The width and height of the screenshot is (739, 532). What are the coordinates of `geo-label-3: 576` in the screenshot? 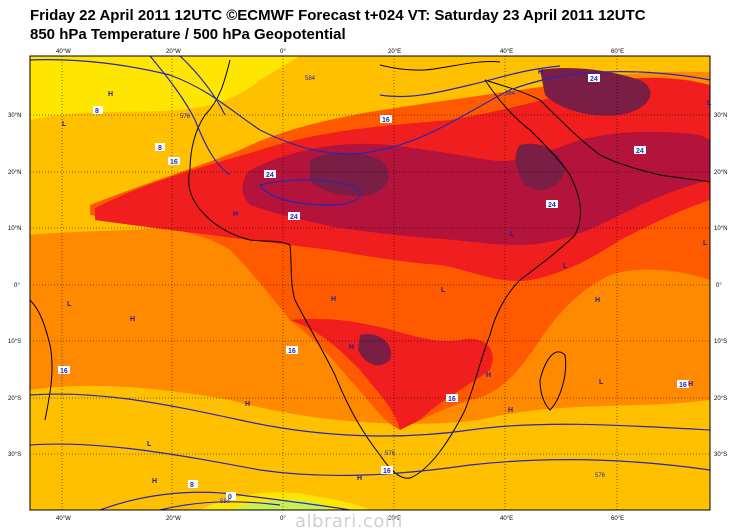 It's located at (390, 454).